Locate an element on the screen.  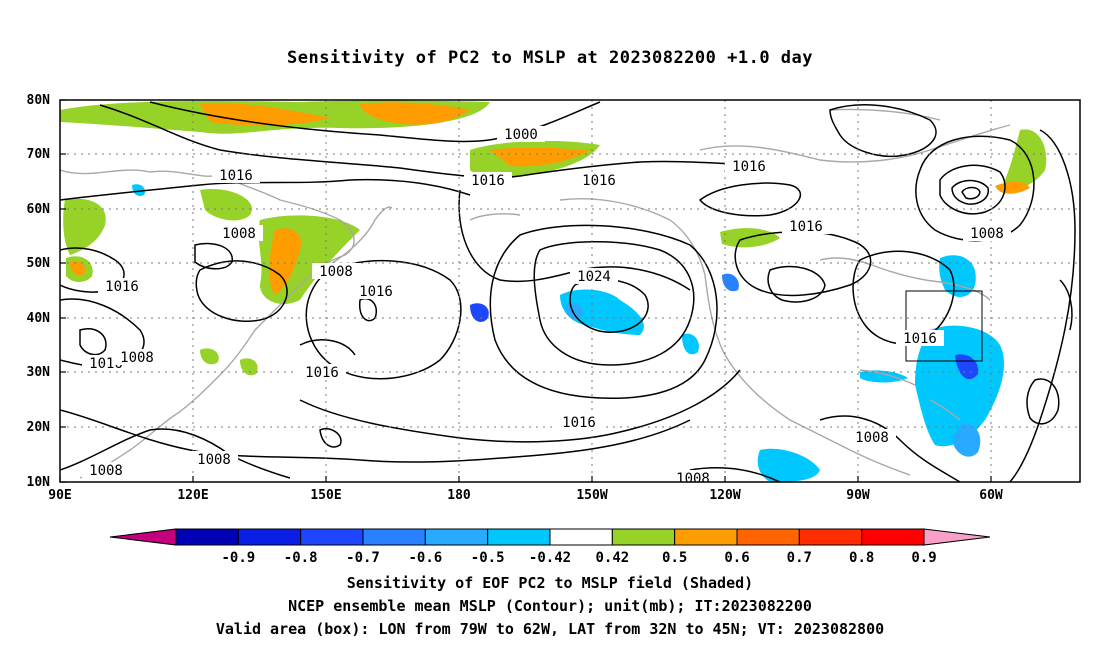
lat-label: 70N is located at coordinates (39, 154).